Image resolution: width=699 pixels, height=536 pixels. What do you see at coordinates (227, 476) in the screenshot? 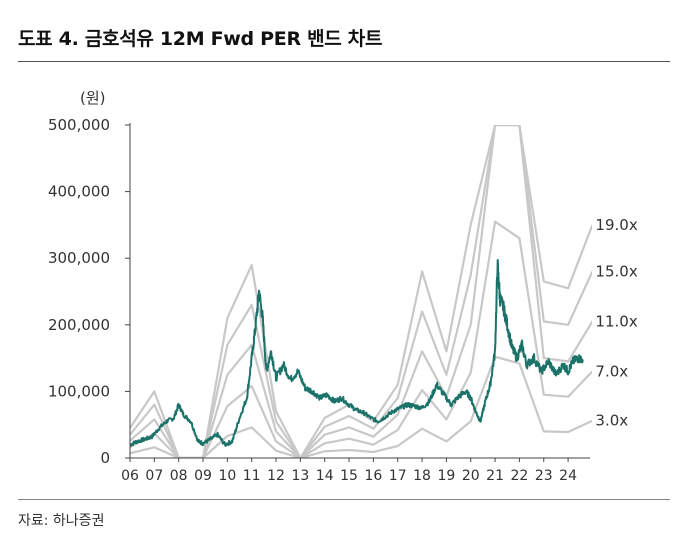
I see `x-tick-label: 10` at bounding box center [227, 476].